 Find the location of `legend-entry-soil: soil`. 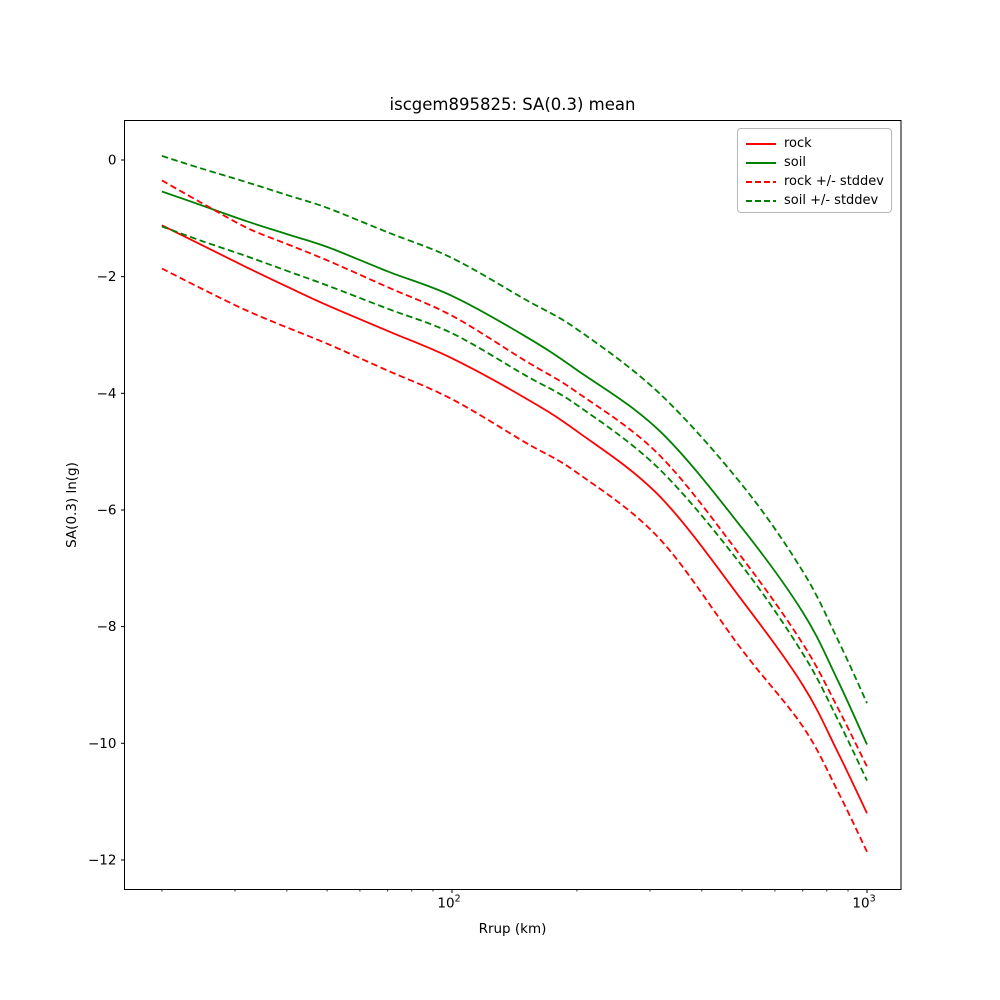

legend-entry-soil: soil is located at coordinates (814, 162).